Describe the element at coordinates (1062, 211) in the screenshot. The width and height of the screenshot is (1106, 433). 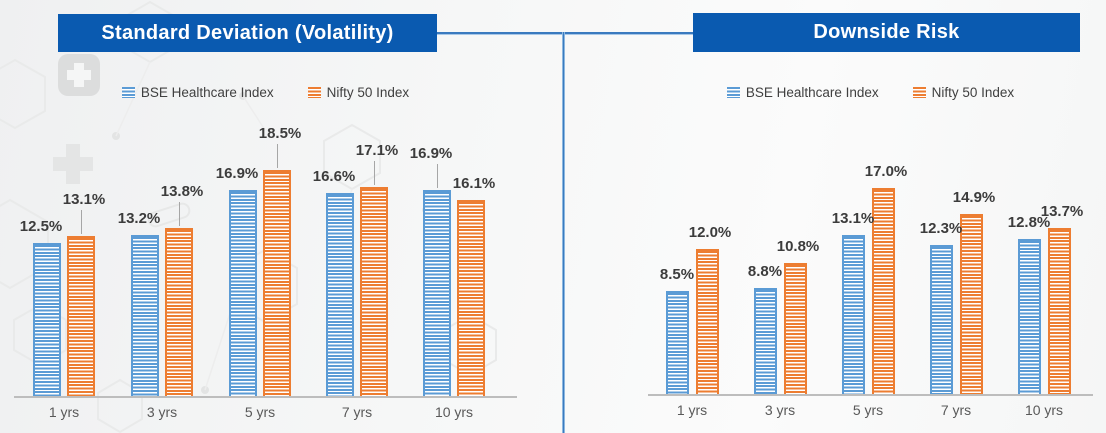
I see `value-label: 13.7%` at that location.